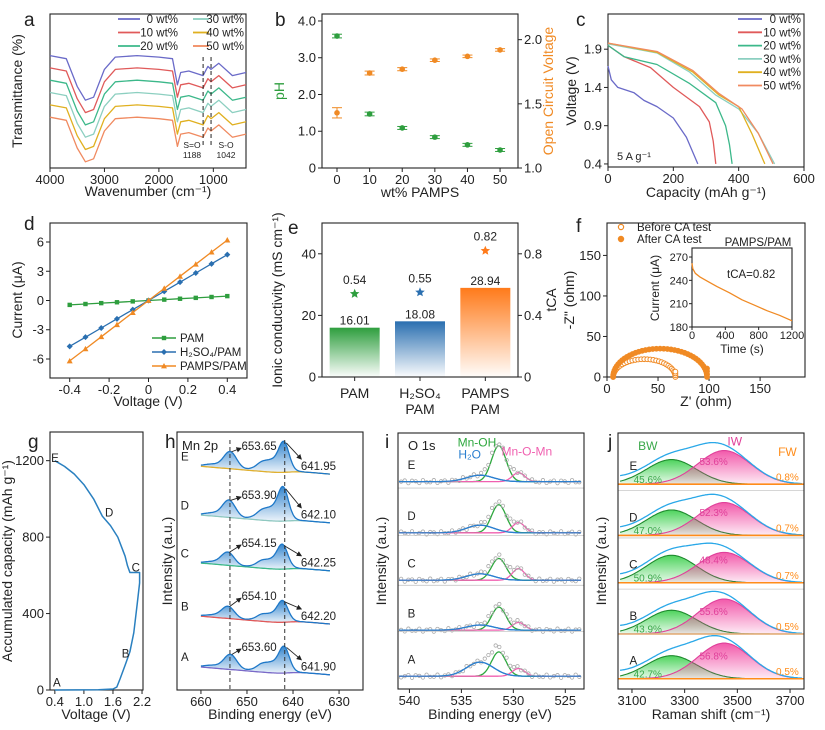  What do you see at coordinates (293, 228) in the screenshot?
I see `panel-letter: e` at bounding box center [293, 228].